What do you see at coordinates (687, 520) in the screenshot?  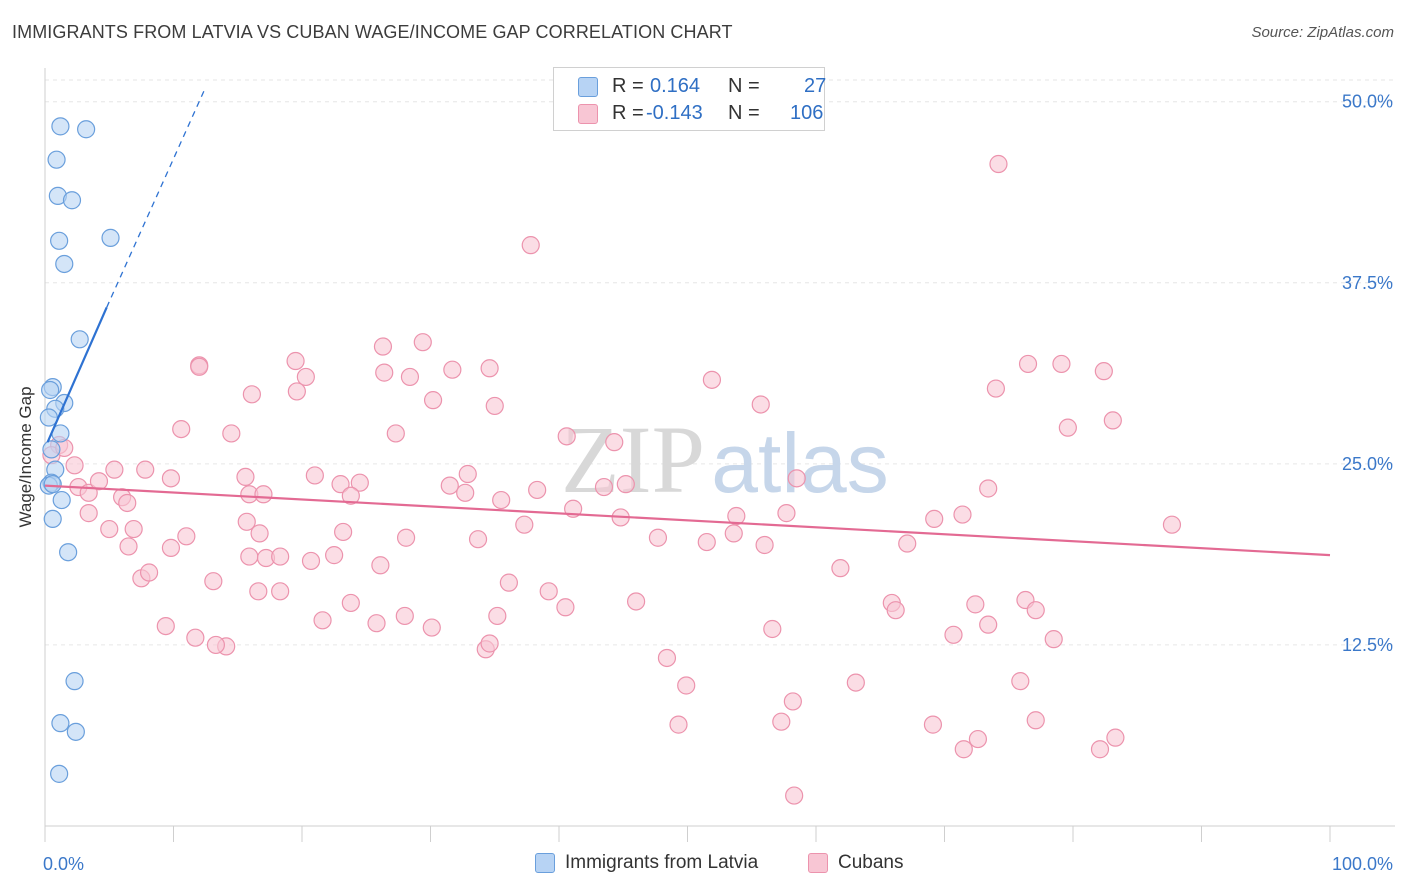 I see `cubans-trend-line` at bounding box center [687, 520].